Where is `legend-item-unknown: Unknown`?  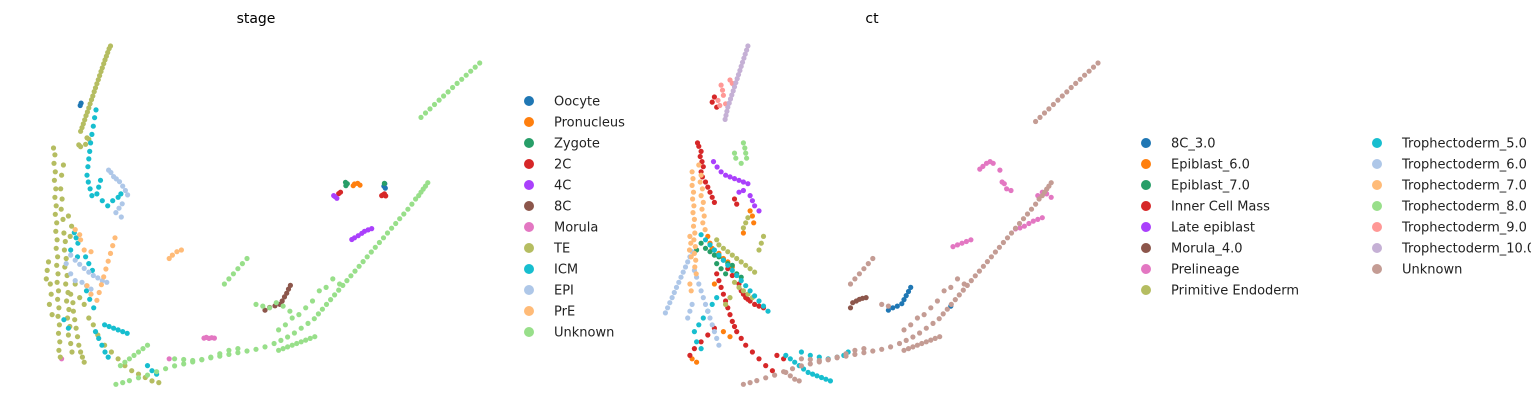 legend-item-unknown: Unknown is located at coordinates (569, 333).